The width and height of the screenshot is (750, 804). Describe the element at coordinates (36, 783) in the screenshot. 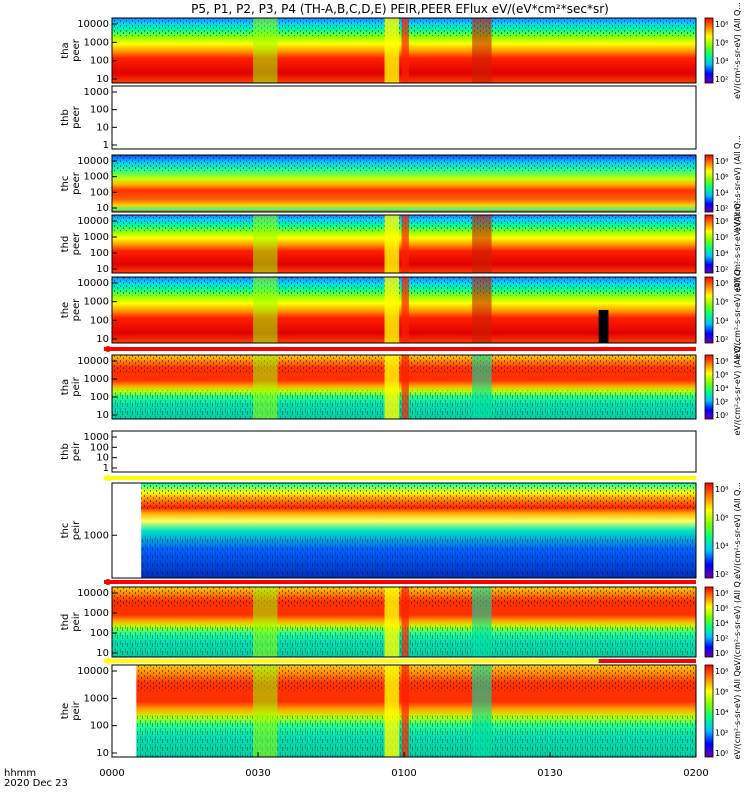

I see `date-label: 2020 Dec 23` at that location.